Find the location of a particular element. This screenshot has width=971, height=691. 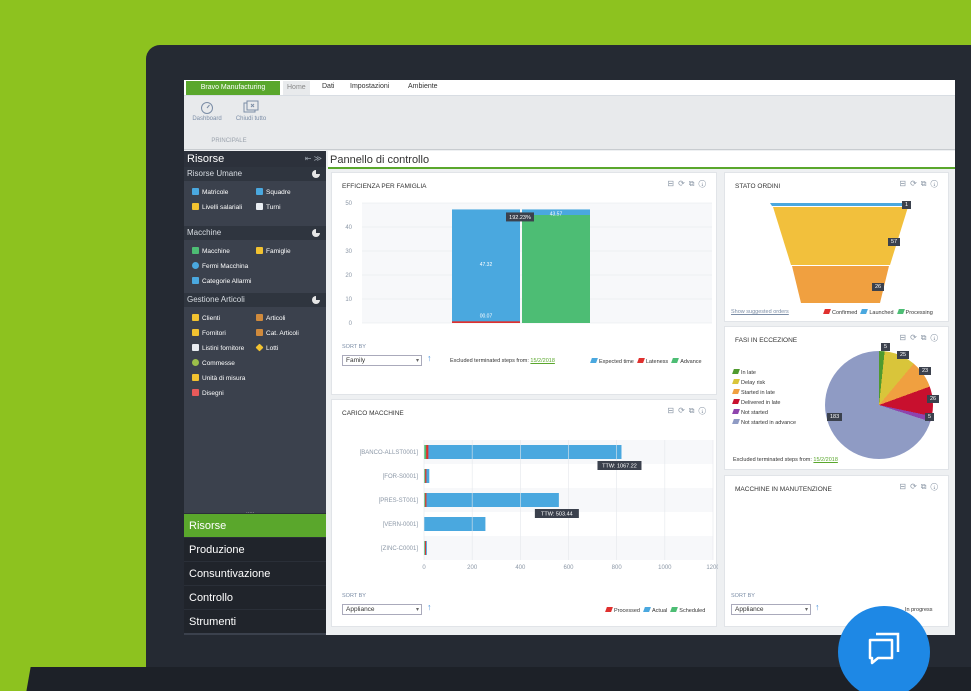

pie-chart is located at coordinates (879, 405).